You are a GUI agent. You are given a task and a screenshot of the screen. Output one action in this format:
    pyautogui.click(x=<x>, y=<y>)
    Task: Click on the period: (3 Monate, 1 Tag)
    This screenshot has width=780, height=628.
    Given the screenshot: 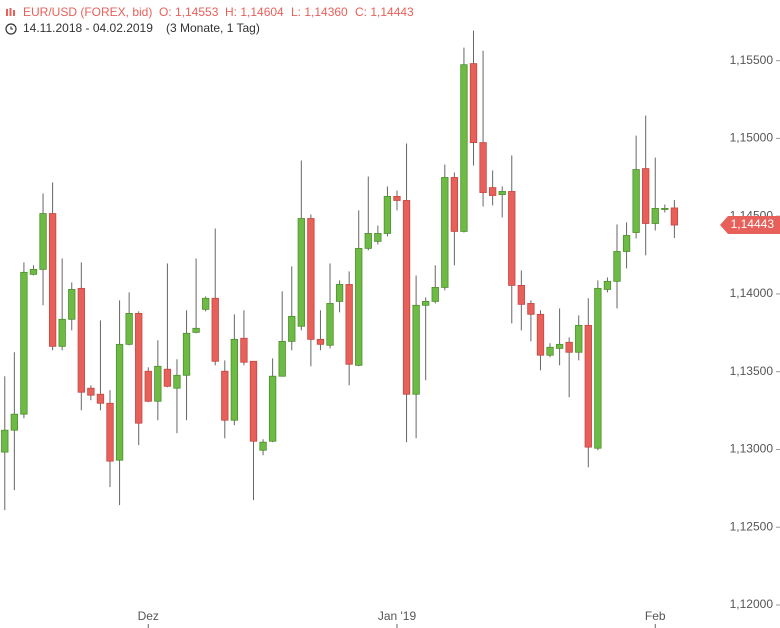 What is the action you would take?
    pyautogui.click(x=213, y=28)
    